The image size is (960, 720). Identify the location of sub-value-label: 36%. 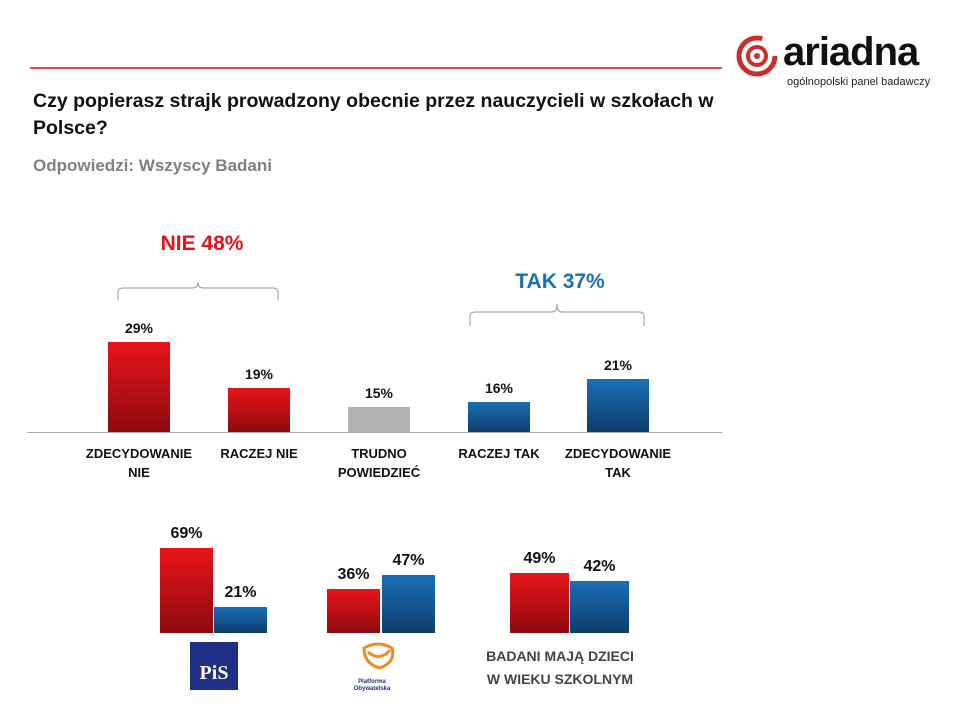
(353, 574).